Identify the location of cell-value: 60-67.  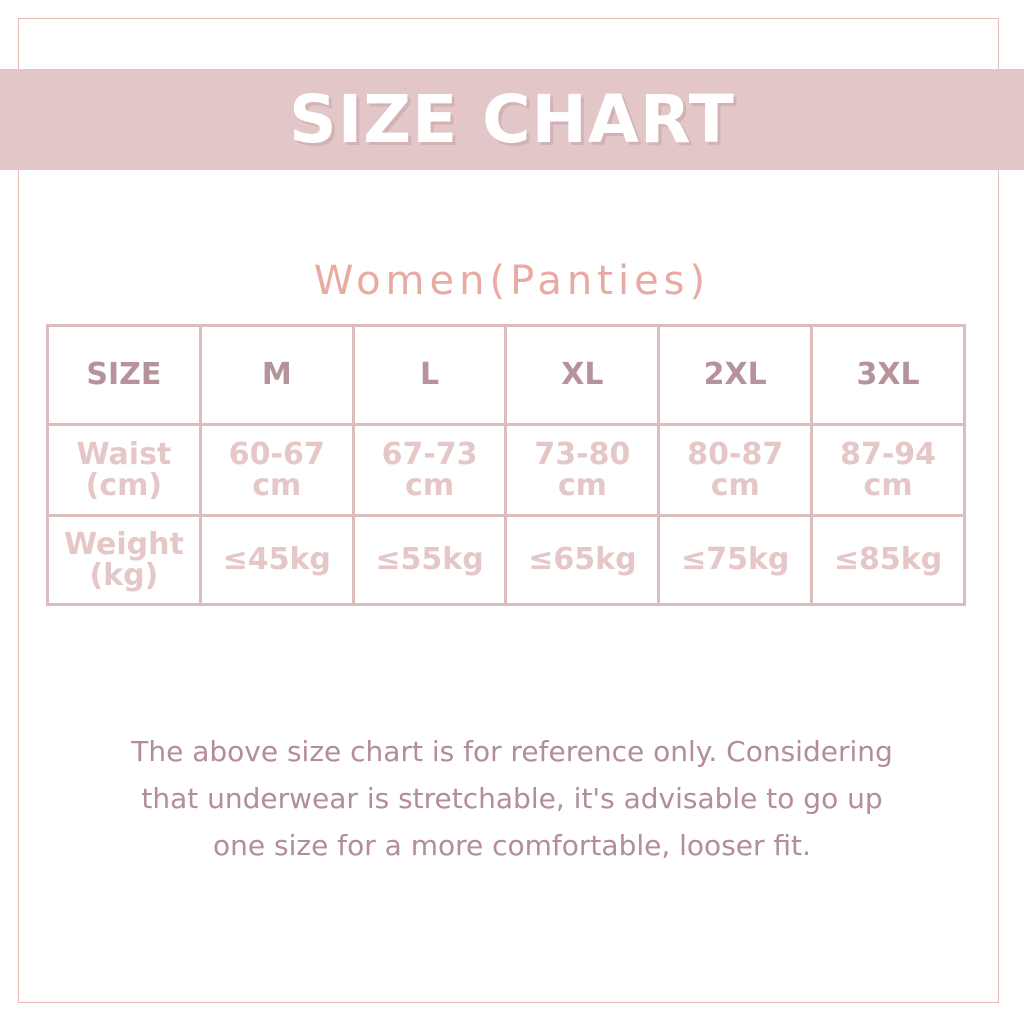
(276, 454).